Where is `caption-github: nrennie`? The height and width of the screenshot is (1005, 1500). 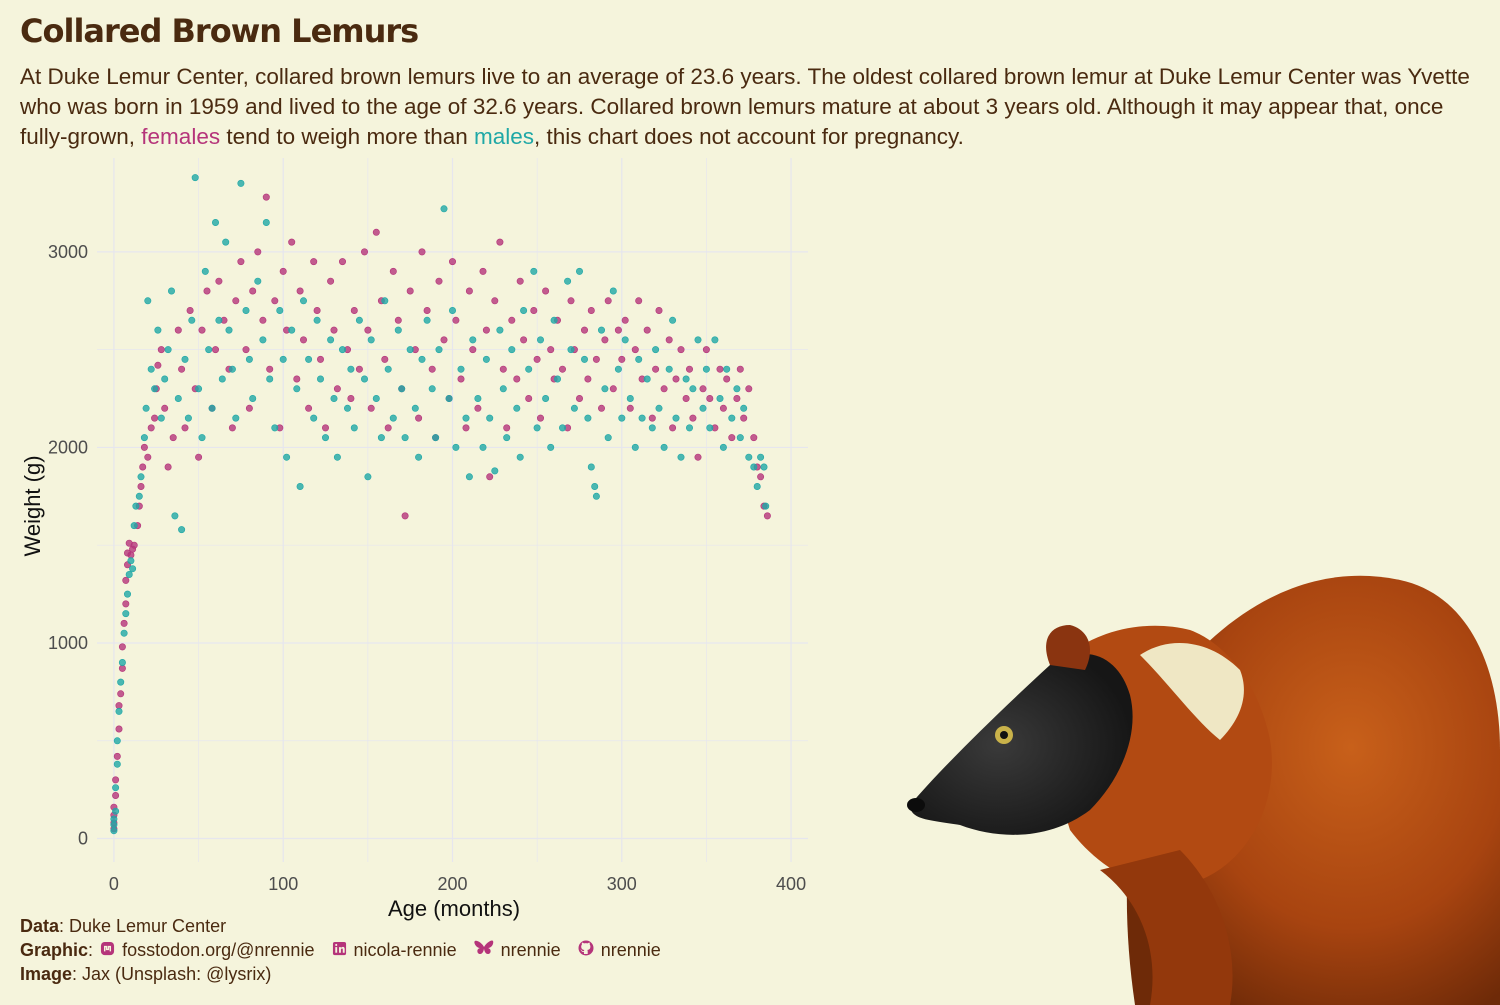 caption-github: nrennie is located at coordinates (630, 950).